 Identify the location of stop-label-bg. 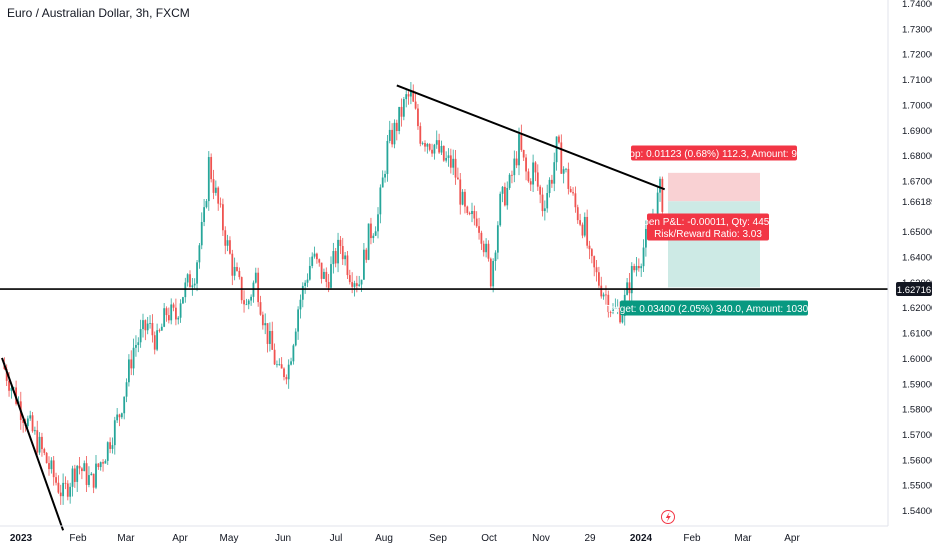
(714, 153).